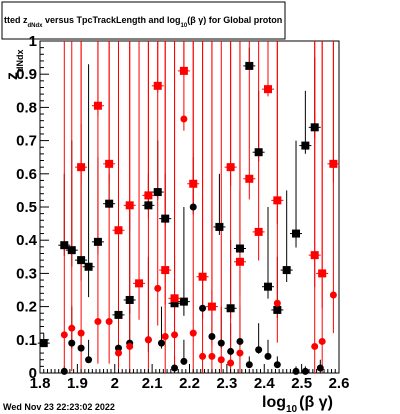 This screenshot has height=414, width=400. What do you see at coordinates (26, 207) in the screenshot?
I see `y-tick-label-5: 0.5` at bounding box center [26, 207].